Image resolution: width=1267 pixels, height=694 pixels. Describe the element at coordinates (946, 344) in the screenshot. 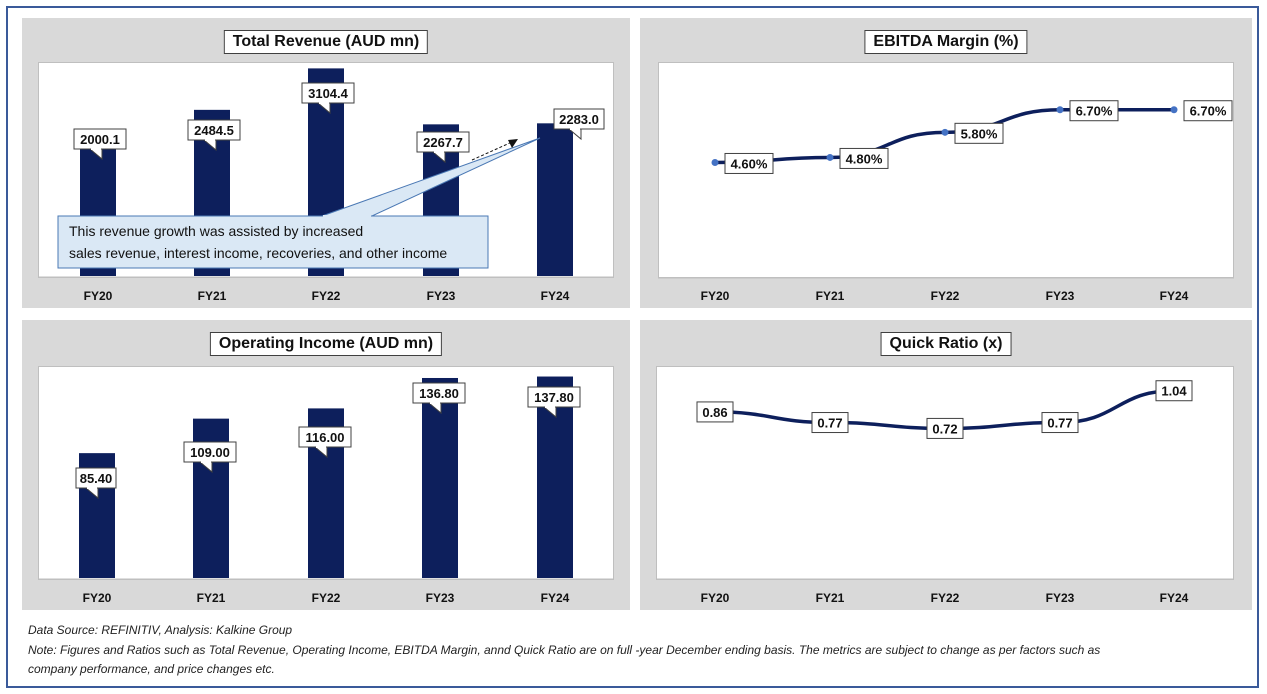

I see `chart-title: Quick Ratio (x)` at that location.